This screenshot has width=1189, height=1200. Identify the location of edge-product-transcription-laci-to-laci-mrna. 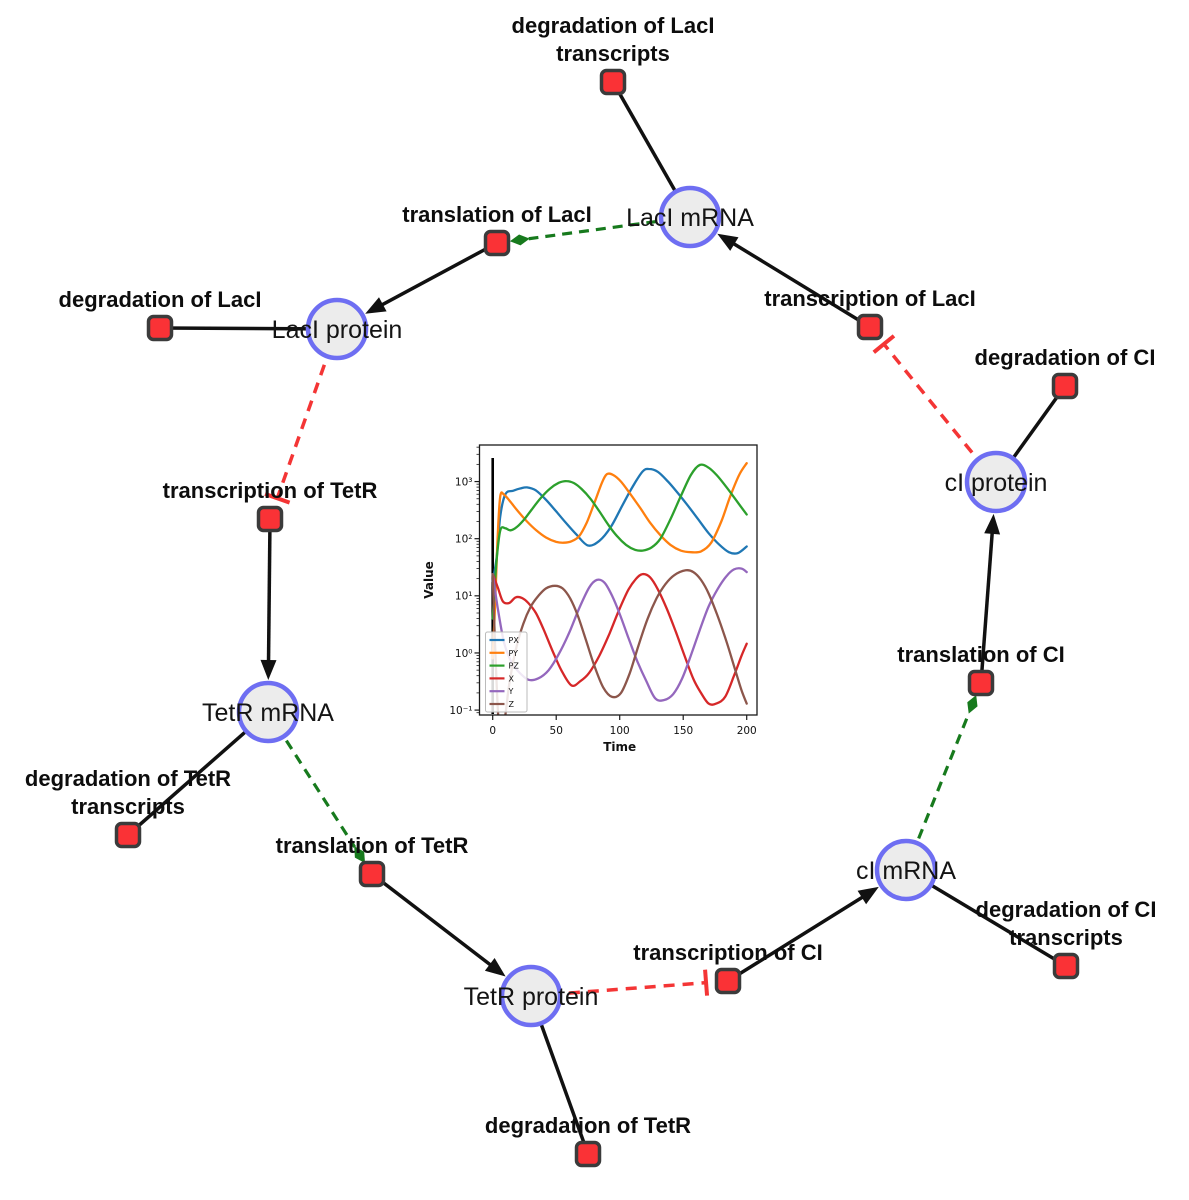
(794, 281).